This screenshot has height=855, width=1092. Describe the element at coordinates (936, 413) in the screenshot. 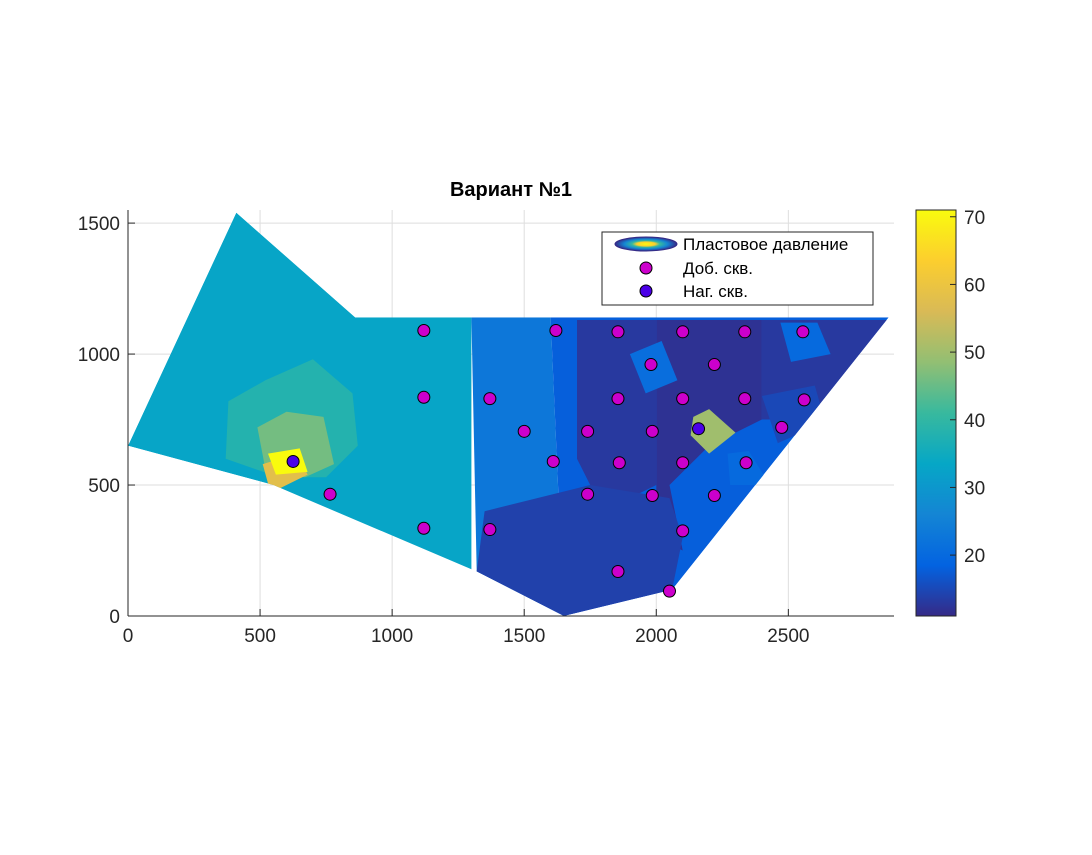

I see `colorbar-gradient` at that location.